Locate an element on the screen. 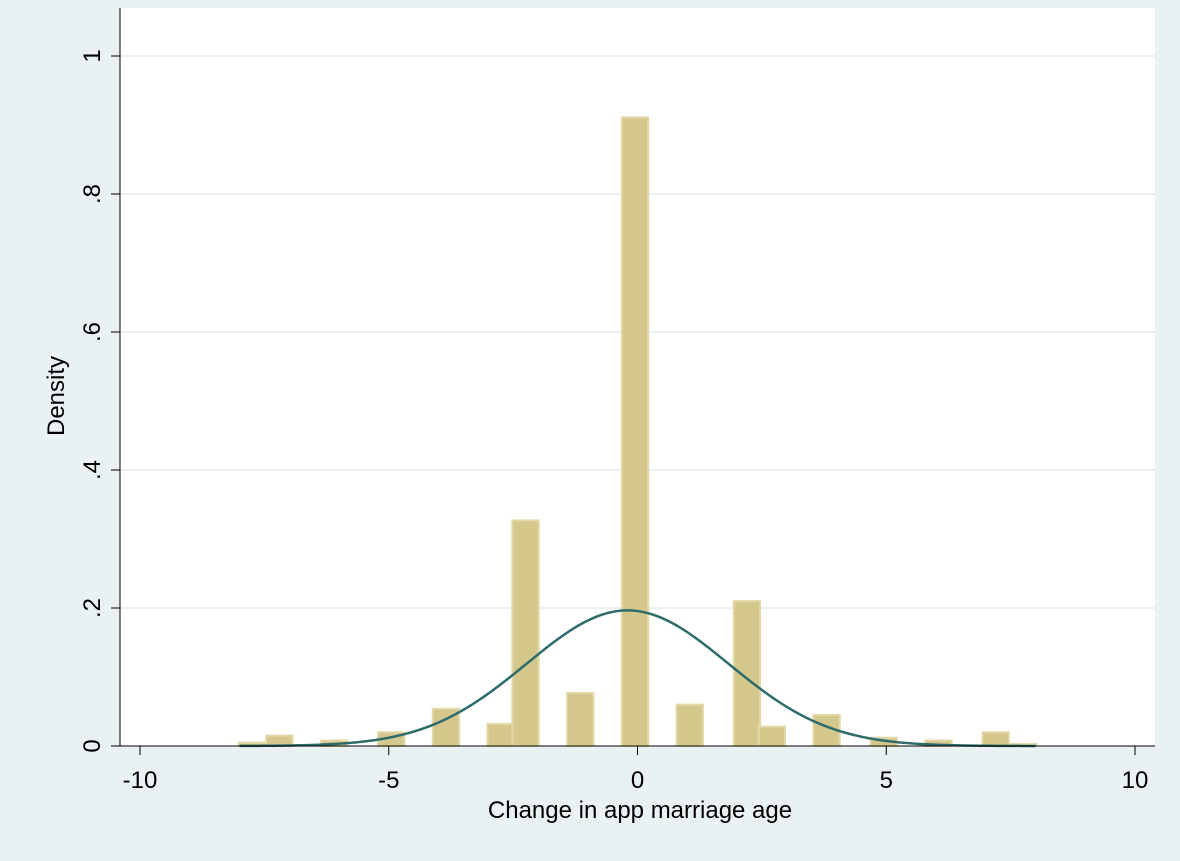 This screenshot has width=1180, height=861. y-tick-label: .6 is located at coordinates (92, 332).